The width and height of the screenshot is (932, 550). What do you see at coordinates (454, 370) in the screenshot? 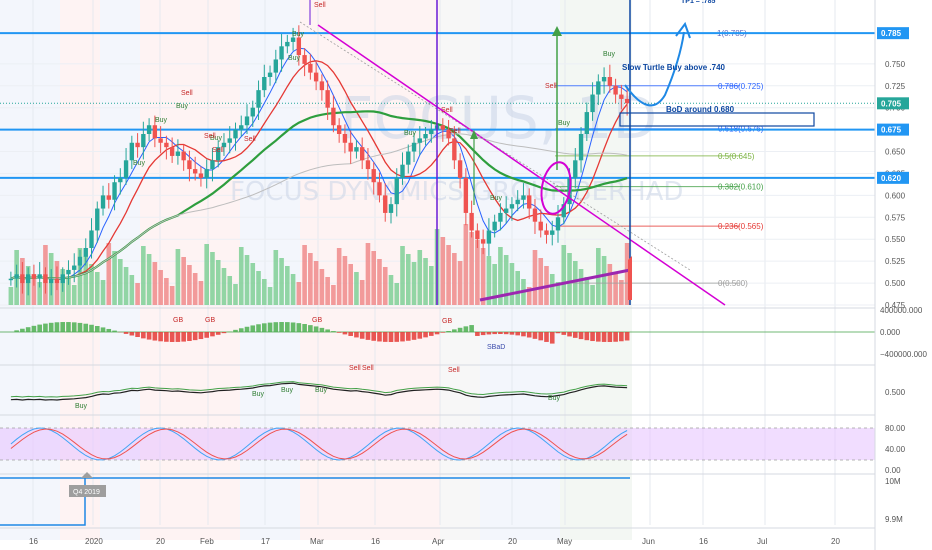
I see `ind3-sell-2: Sell` at bounding box center [454, 370].